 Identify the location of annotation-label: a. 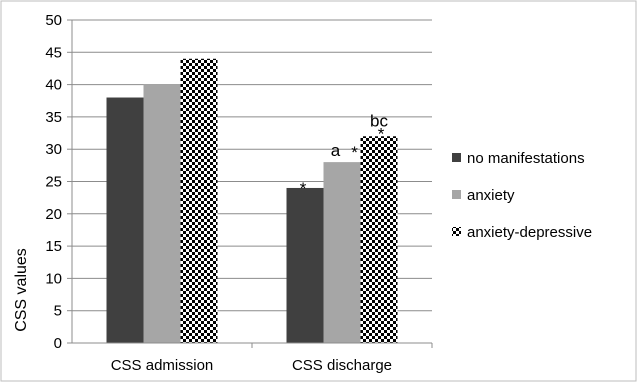
(336, 150).